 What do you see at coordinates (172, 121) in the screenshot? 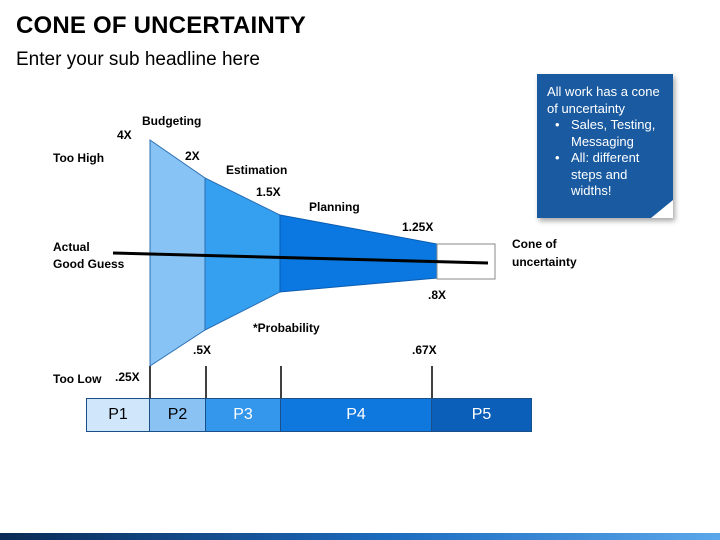
I see `label-budgeting: Budgeting` at bounding box center [172, 121].